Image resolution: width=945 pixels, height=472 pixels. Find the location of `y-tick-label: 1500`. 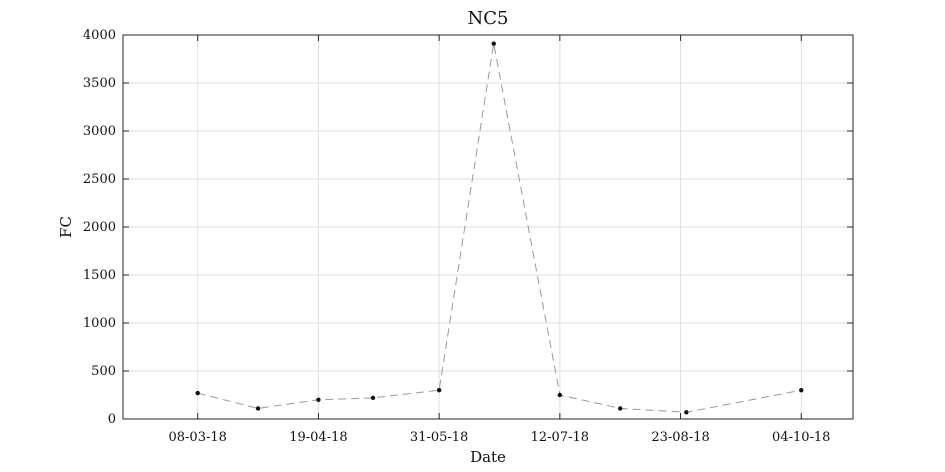

y-tick-label: 1500 is located at coordinates (99, 275).